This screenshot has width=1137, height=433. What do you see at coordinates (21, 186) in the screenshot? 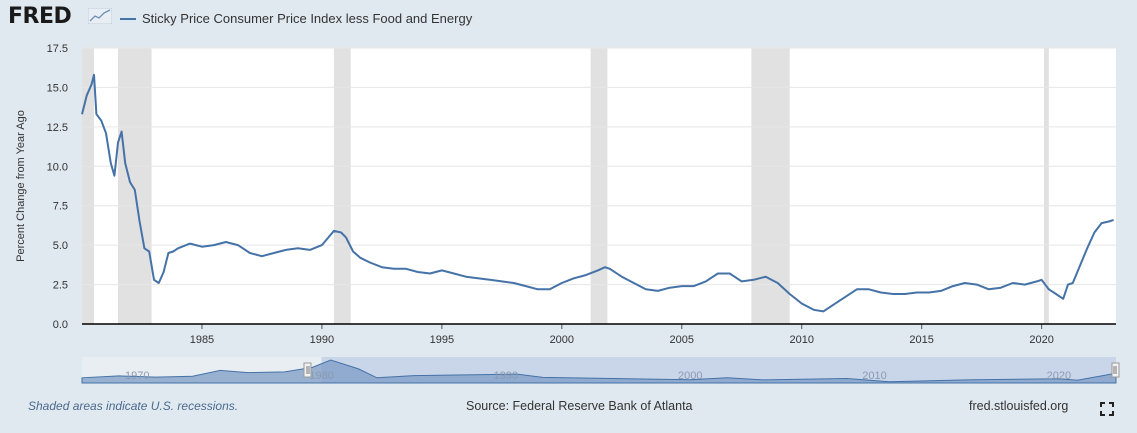
I see `y-axis-label: Percent Change from Year Ago` at bounding box center [21, 186].